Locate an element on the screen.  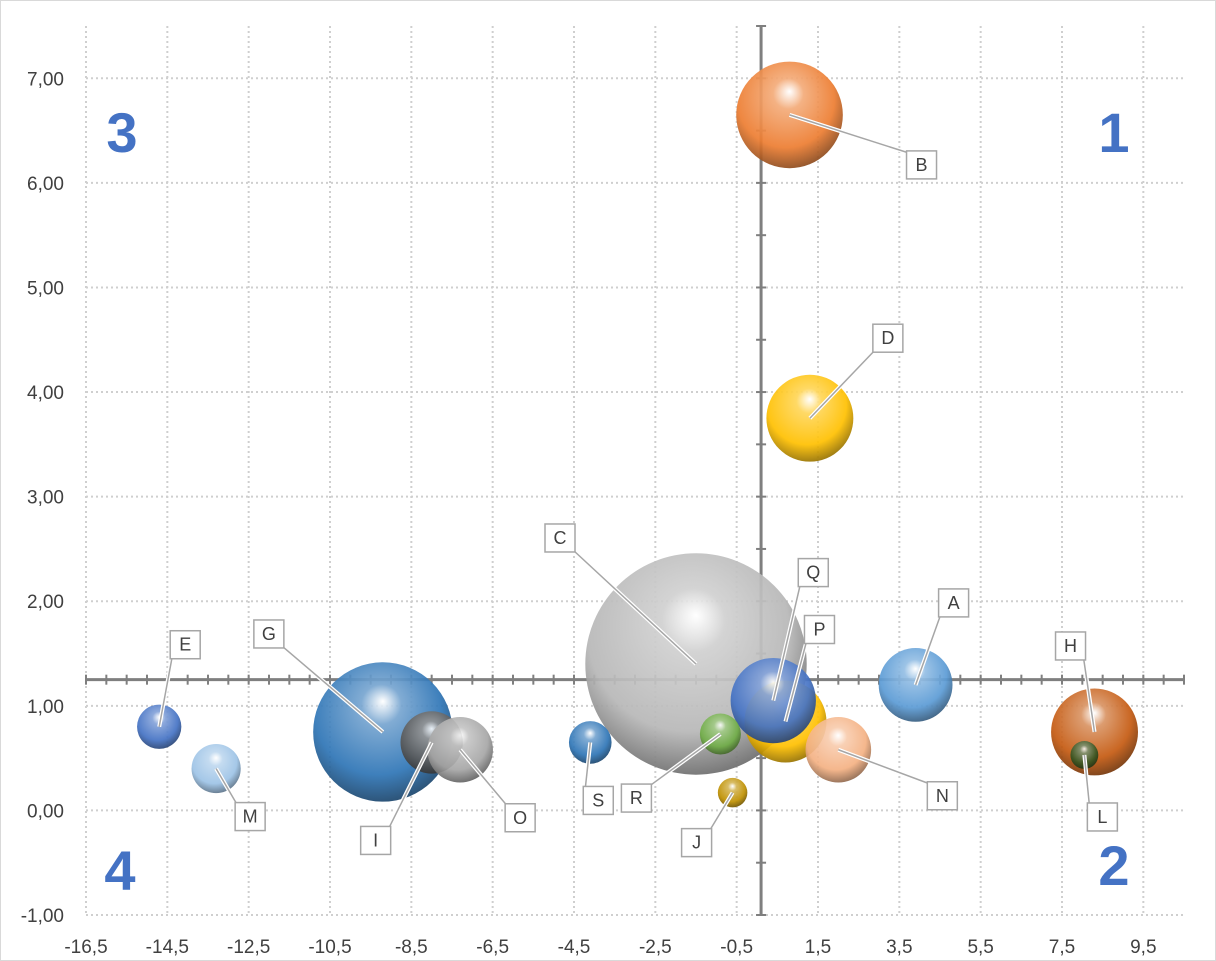
data-label-j: J is located at coordinates (696, 843).